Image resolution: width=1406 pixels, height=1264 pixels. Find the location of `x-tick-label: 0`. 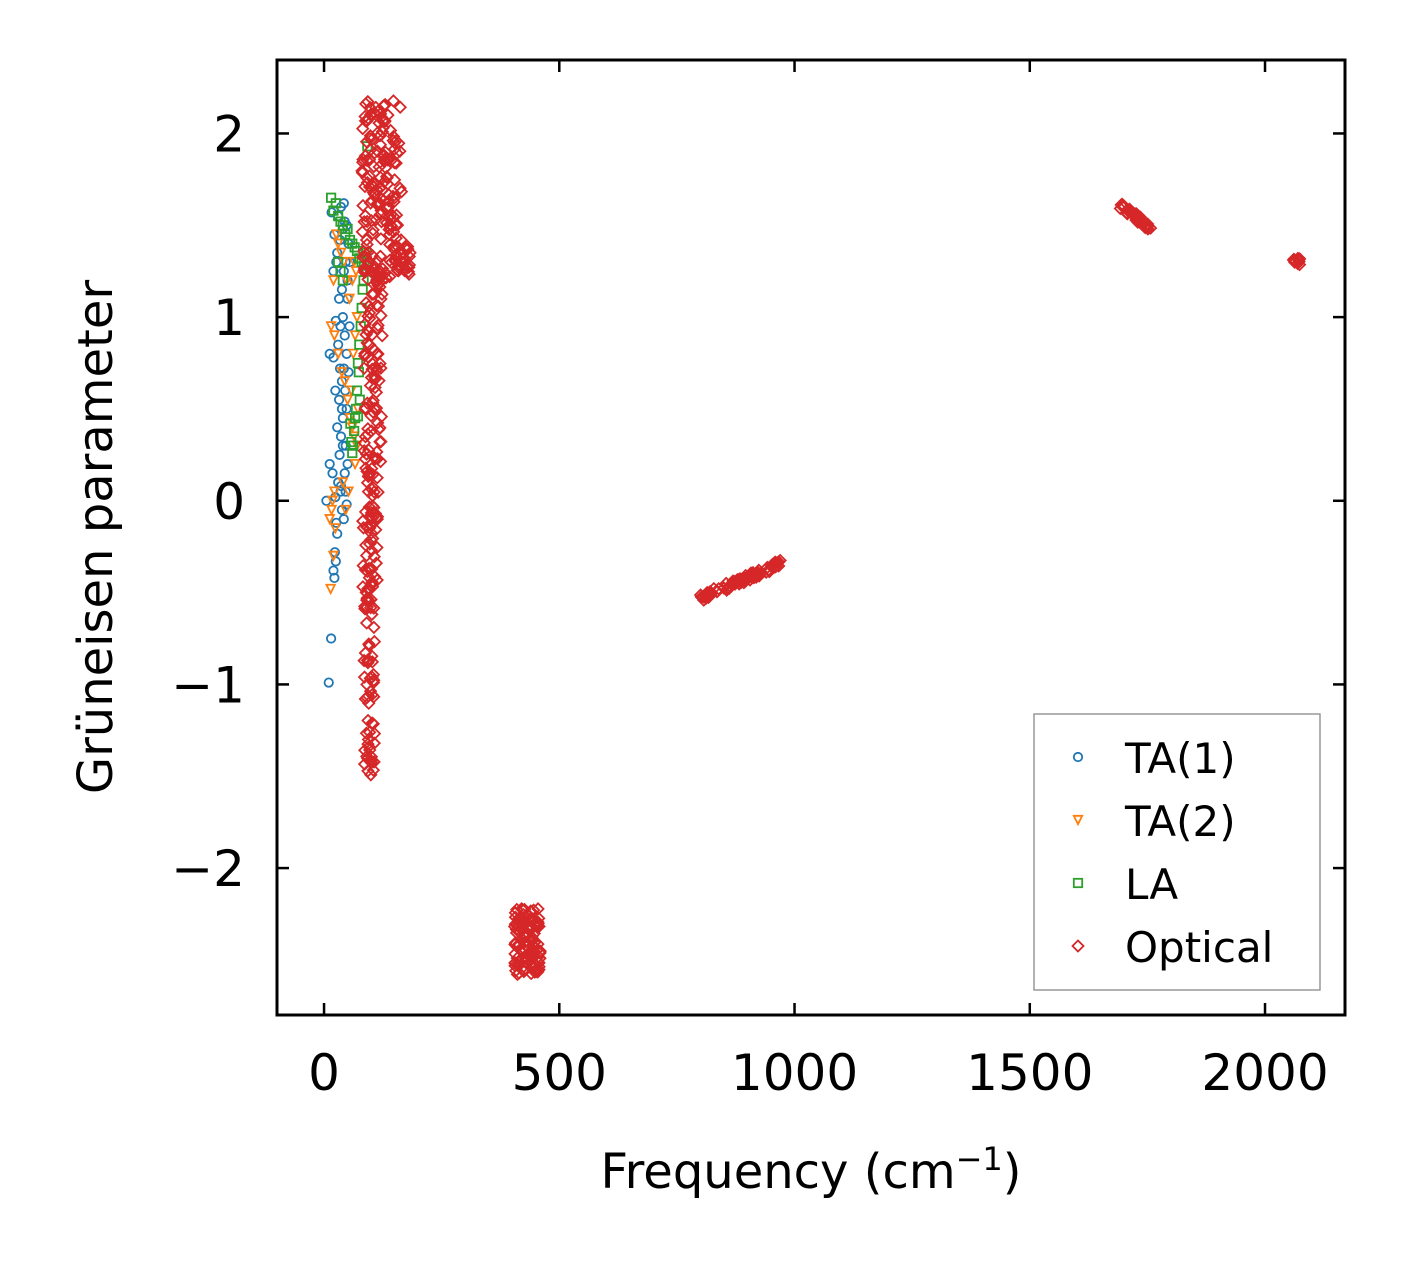

x-tick-label: 0 is located at coordinates (324, 1073).